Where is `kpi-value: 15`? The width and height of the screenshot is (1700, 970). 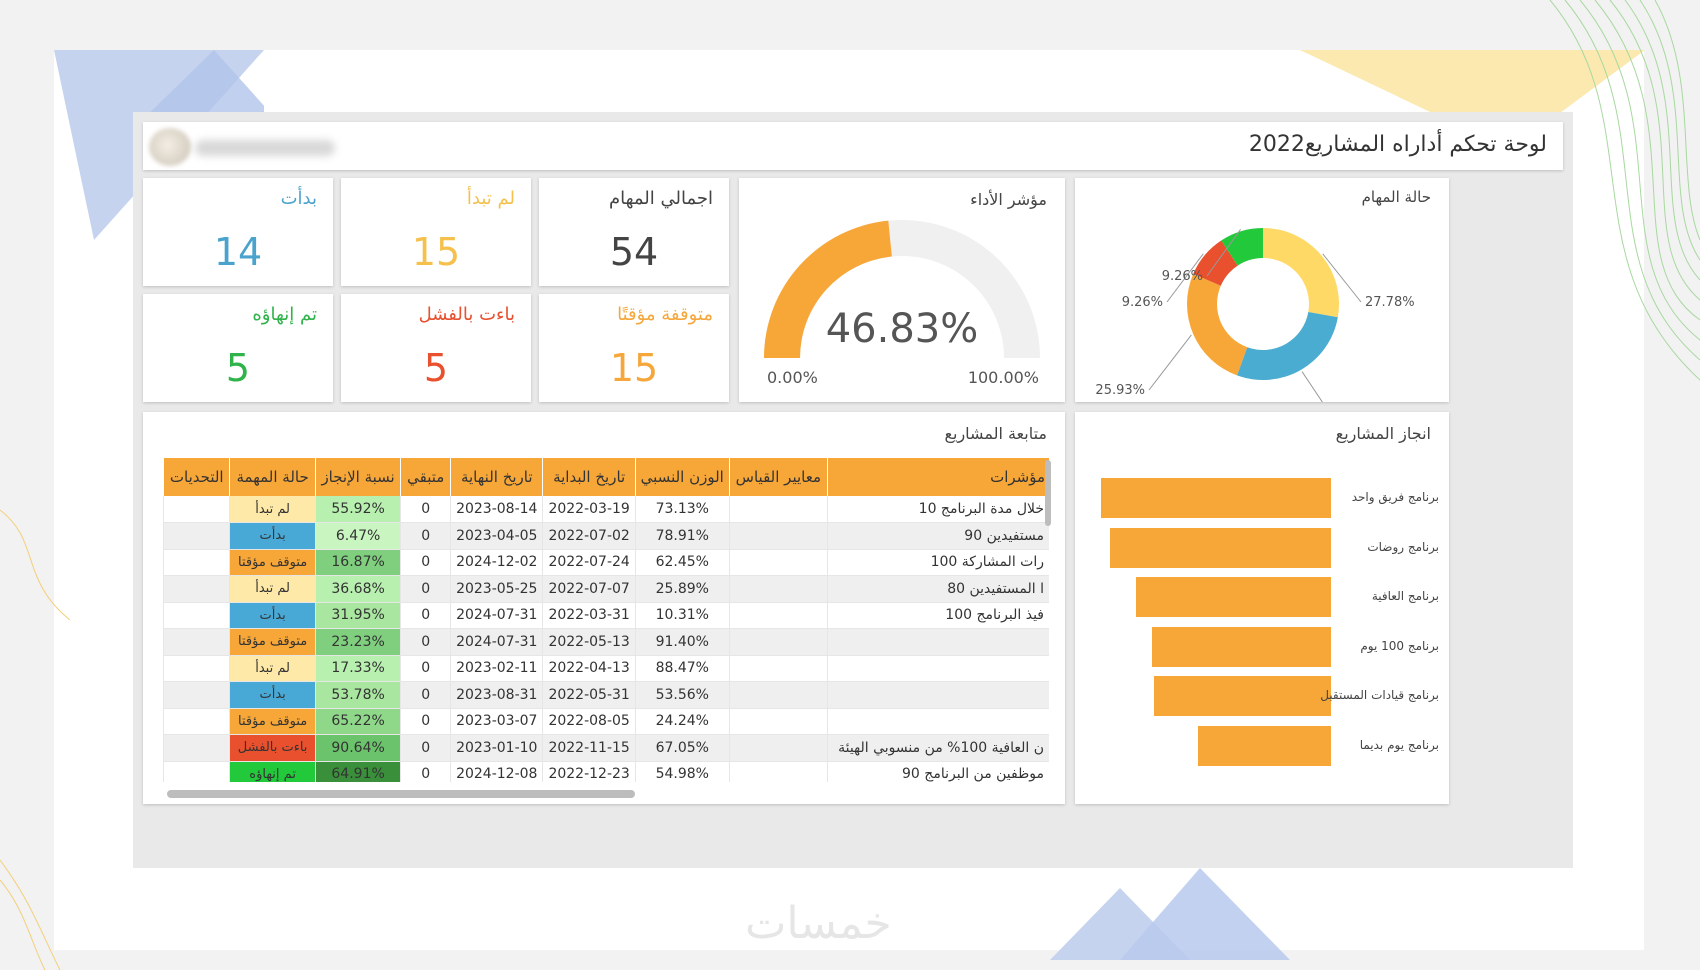
kpi-value: 15 is located at coordinates (436, 252).